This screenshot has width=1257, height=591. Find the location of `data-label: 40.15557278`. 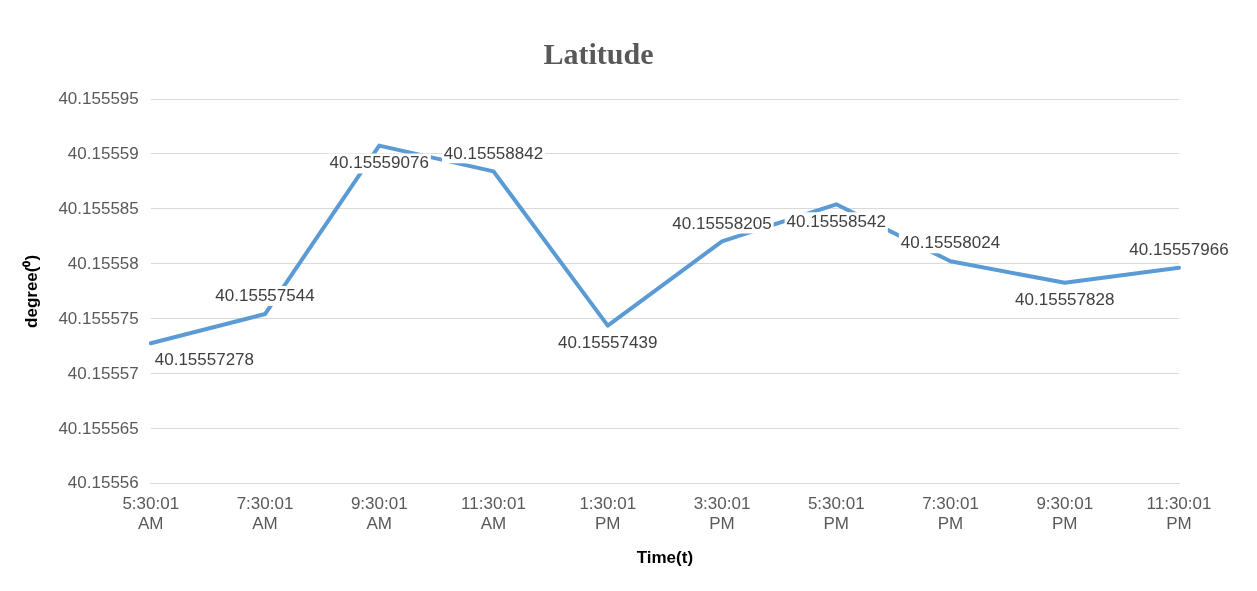

data-label: 40.15557278 is located at coordinates (204, 360).